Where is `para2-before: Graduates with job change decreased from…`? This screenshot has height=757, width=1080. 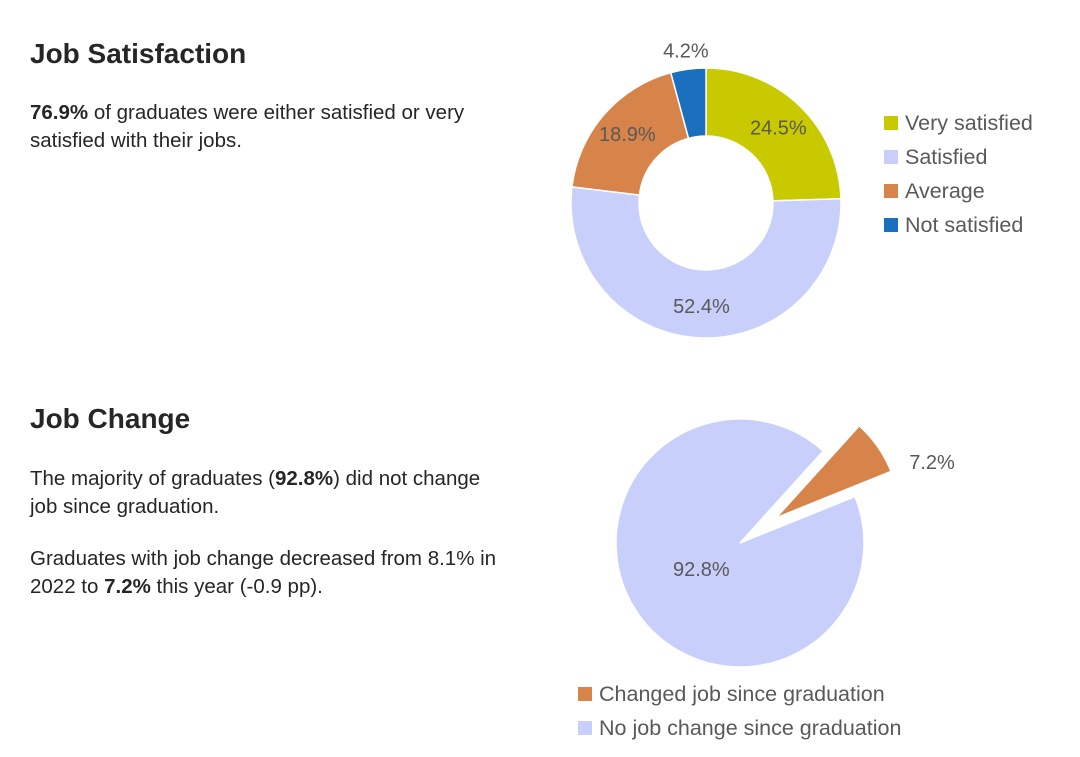 para2-before: Graduates with job change decreased from… is located at coordinates (263, 572).